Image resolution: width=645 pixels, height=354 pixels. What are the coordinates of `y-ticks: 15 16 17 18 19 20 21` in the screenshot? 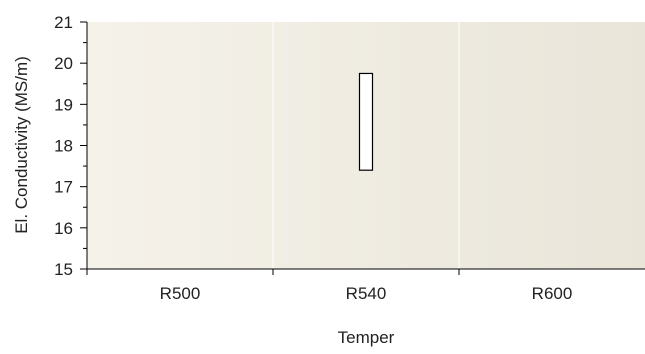 It's located at (70, 146).